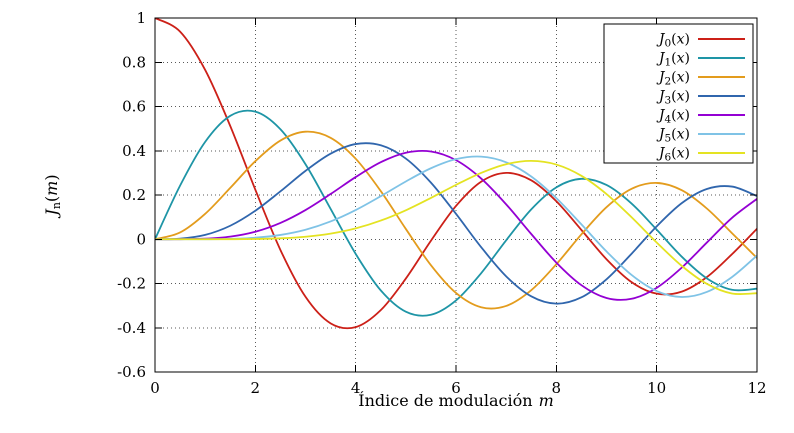 The height and width of the screenshot is (433, 794). What do you see at coordinates (673, 136) in the screenshot?
I see `legend-label: J5(x)` at bounding box center [673, 136].